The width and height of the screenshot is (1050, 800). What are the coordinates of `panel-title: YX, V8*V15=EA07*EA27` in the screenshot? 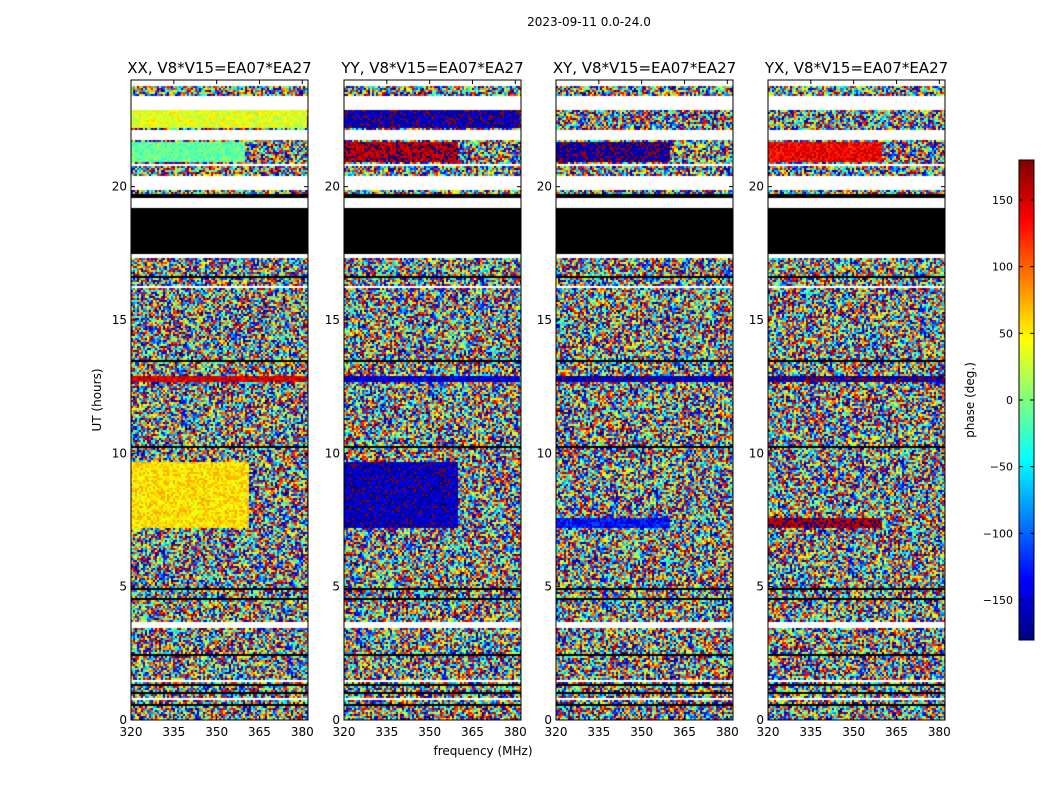 It's located at (856, 68).